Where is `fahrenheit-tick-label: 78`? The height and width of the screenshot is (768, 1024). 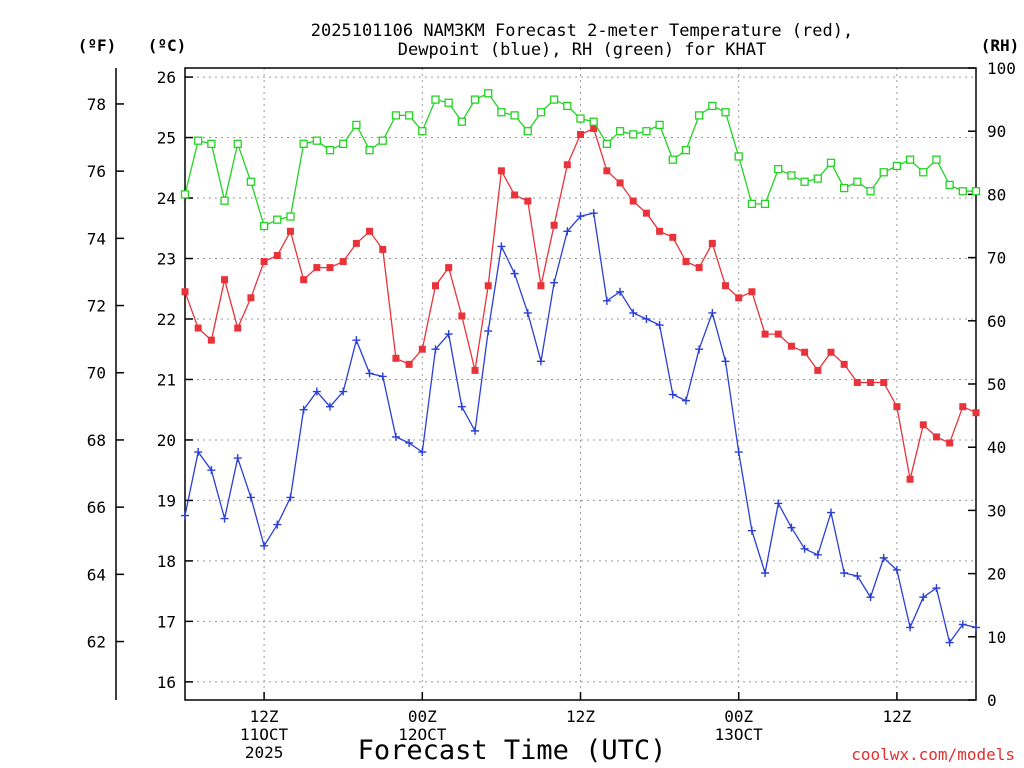 fahrenheit-tick-label: 78 is located at coordinates (96, 104).